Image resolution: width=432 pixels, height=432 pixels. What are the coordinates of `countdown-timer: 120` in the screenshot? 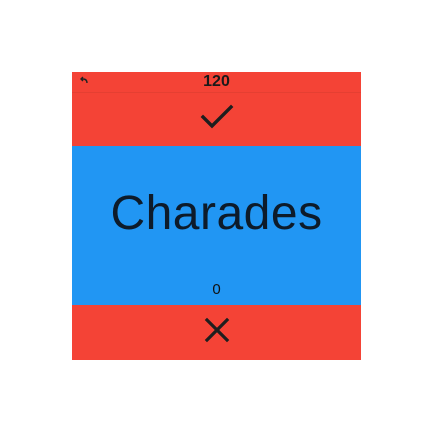 It's located at (216, 81).